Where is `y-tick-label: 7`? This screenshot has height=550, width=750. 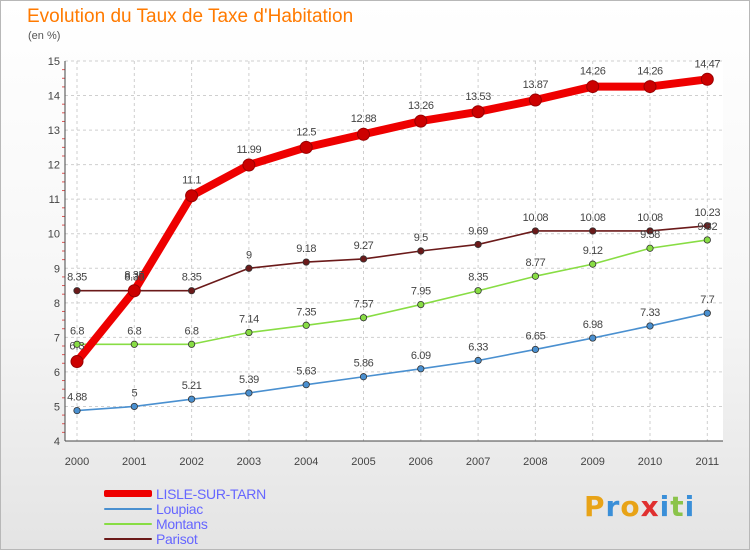
y-tick-label: 7 is located at coordinates (57, 338).